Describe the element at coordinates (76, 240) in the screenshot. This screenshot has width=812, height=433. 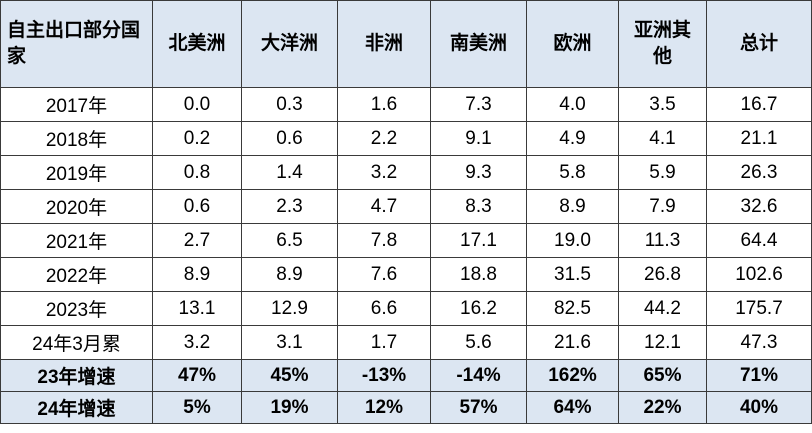
I see `row-label: 2021年` at that location.